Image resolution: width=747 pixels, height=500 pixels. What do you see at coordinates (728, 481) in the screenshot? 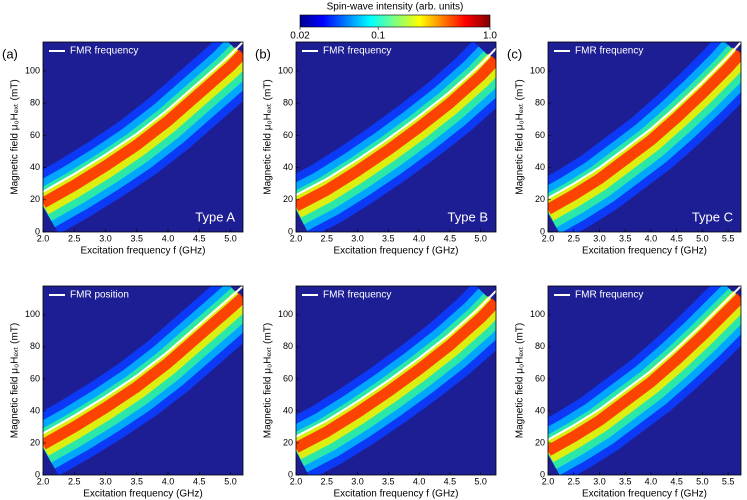
I see `x-tick-label: 5.5` at bounding box center [728, 481].